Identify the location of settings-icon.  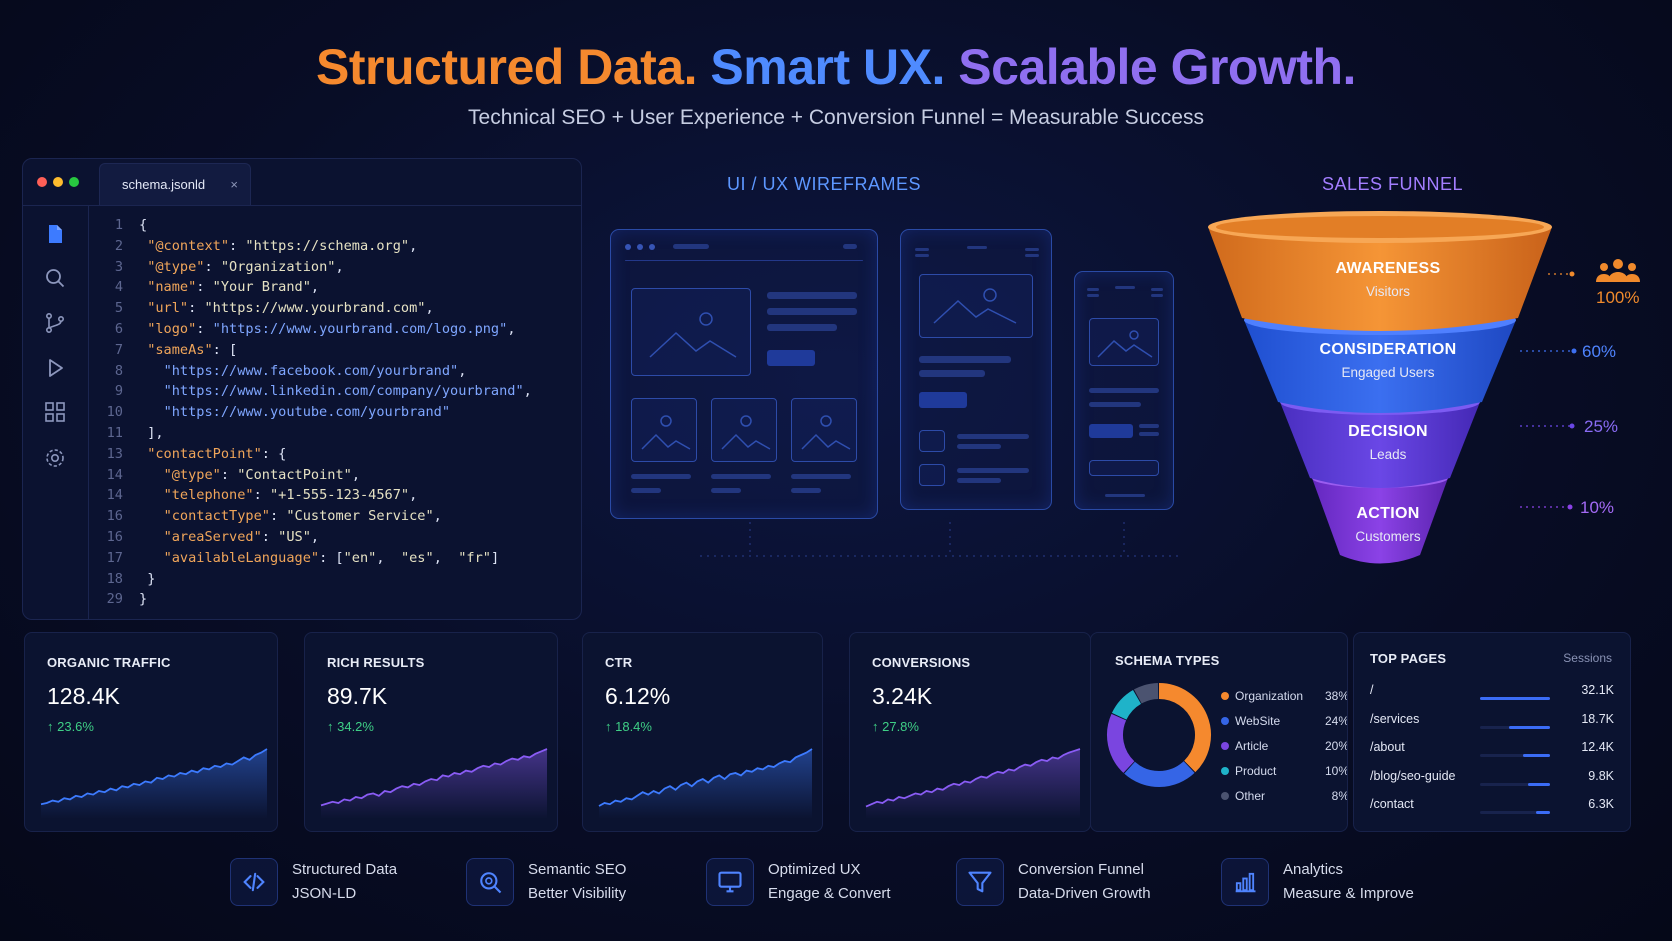
(55, 458).